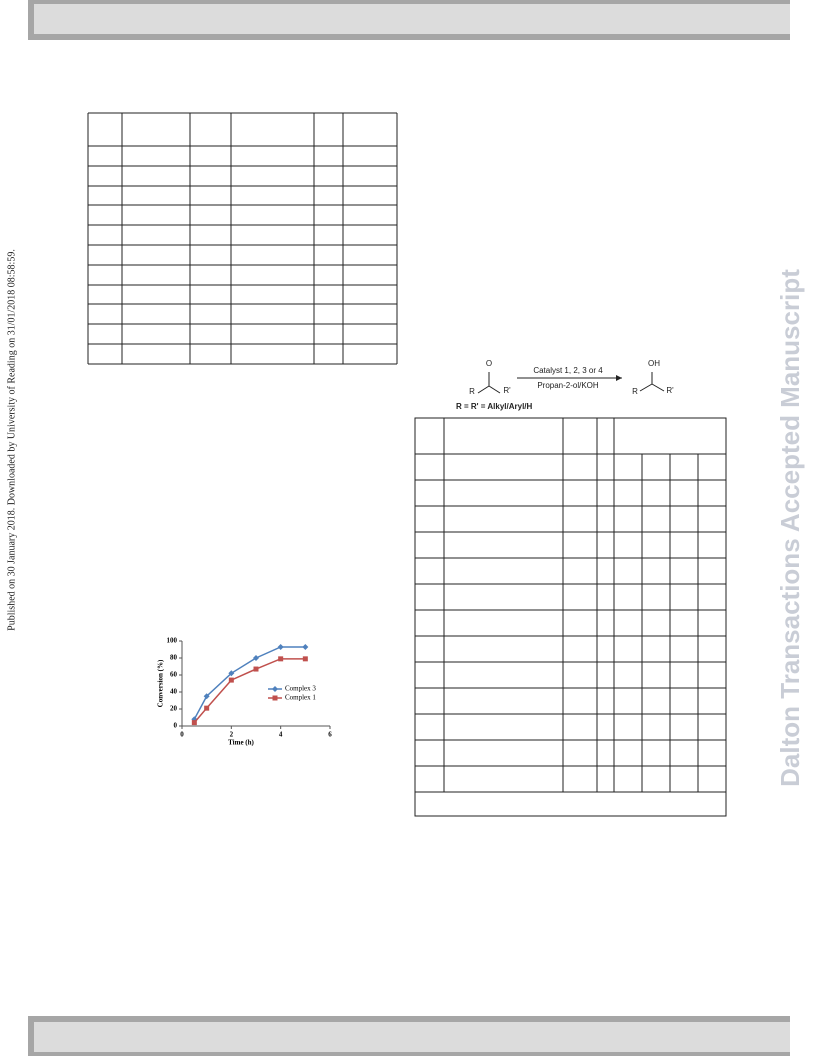  Describe the element at coordinates (568, 370) in the screenshot. I see `reagent: Catalyst 1, 2, 3 or 4` at that location.